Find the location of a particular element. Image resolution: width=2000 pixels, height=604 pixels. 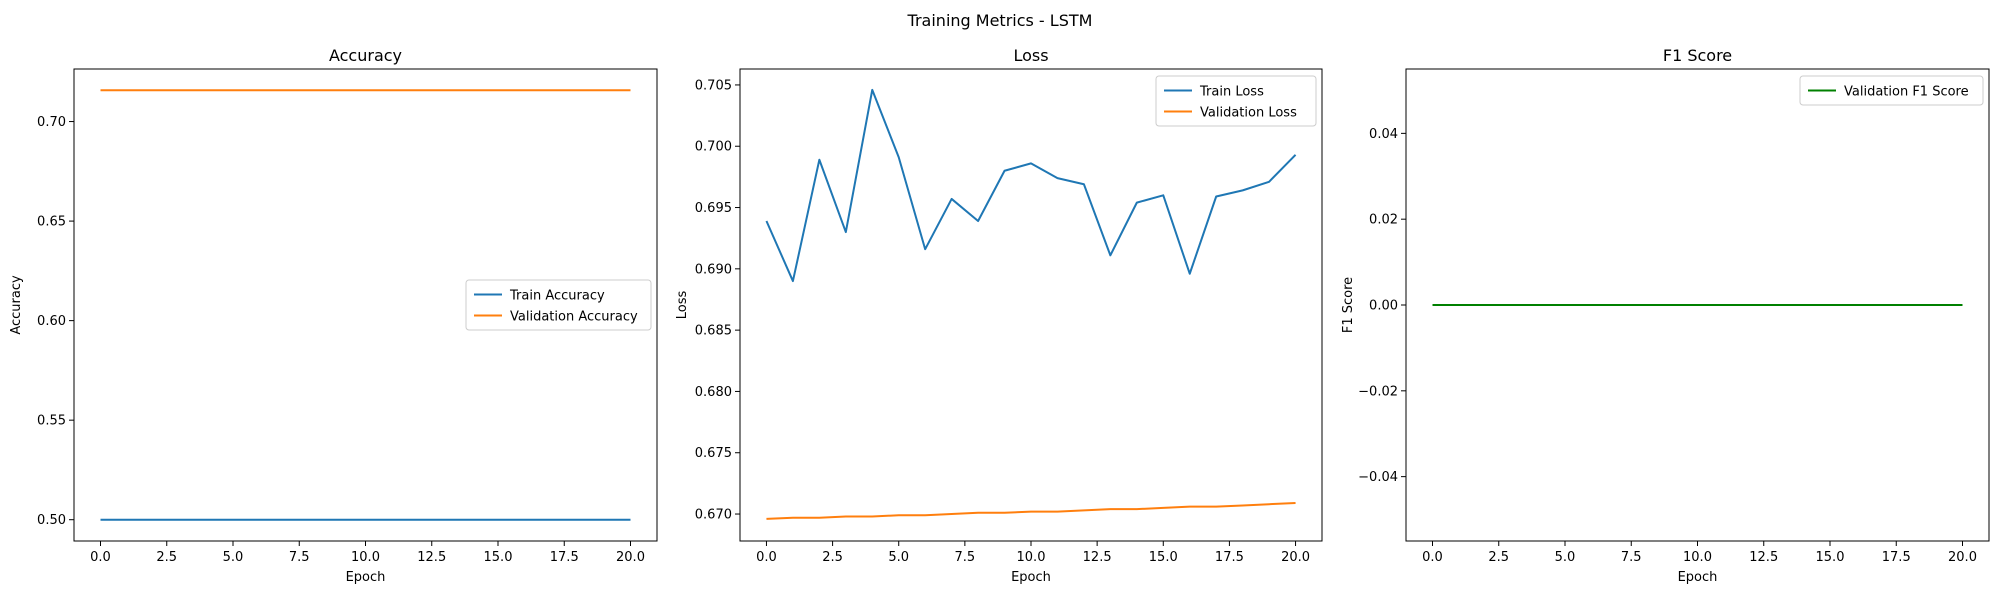

legend-label: Train Loss is located at coordinates (1231, 92).